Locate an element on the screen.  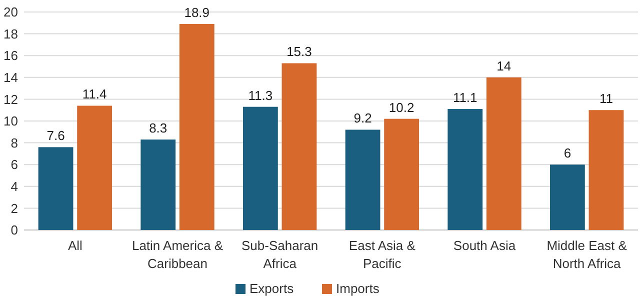
y-tick-label: 20 is located at coordinates (11, 12).